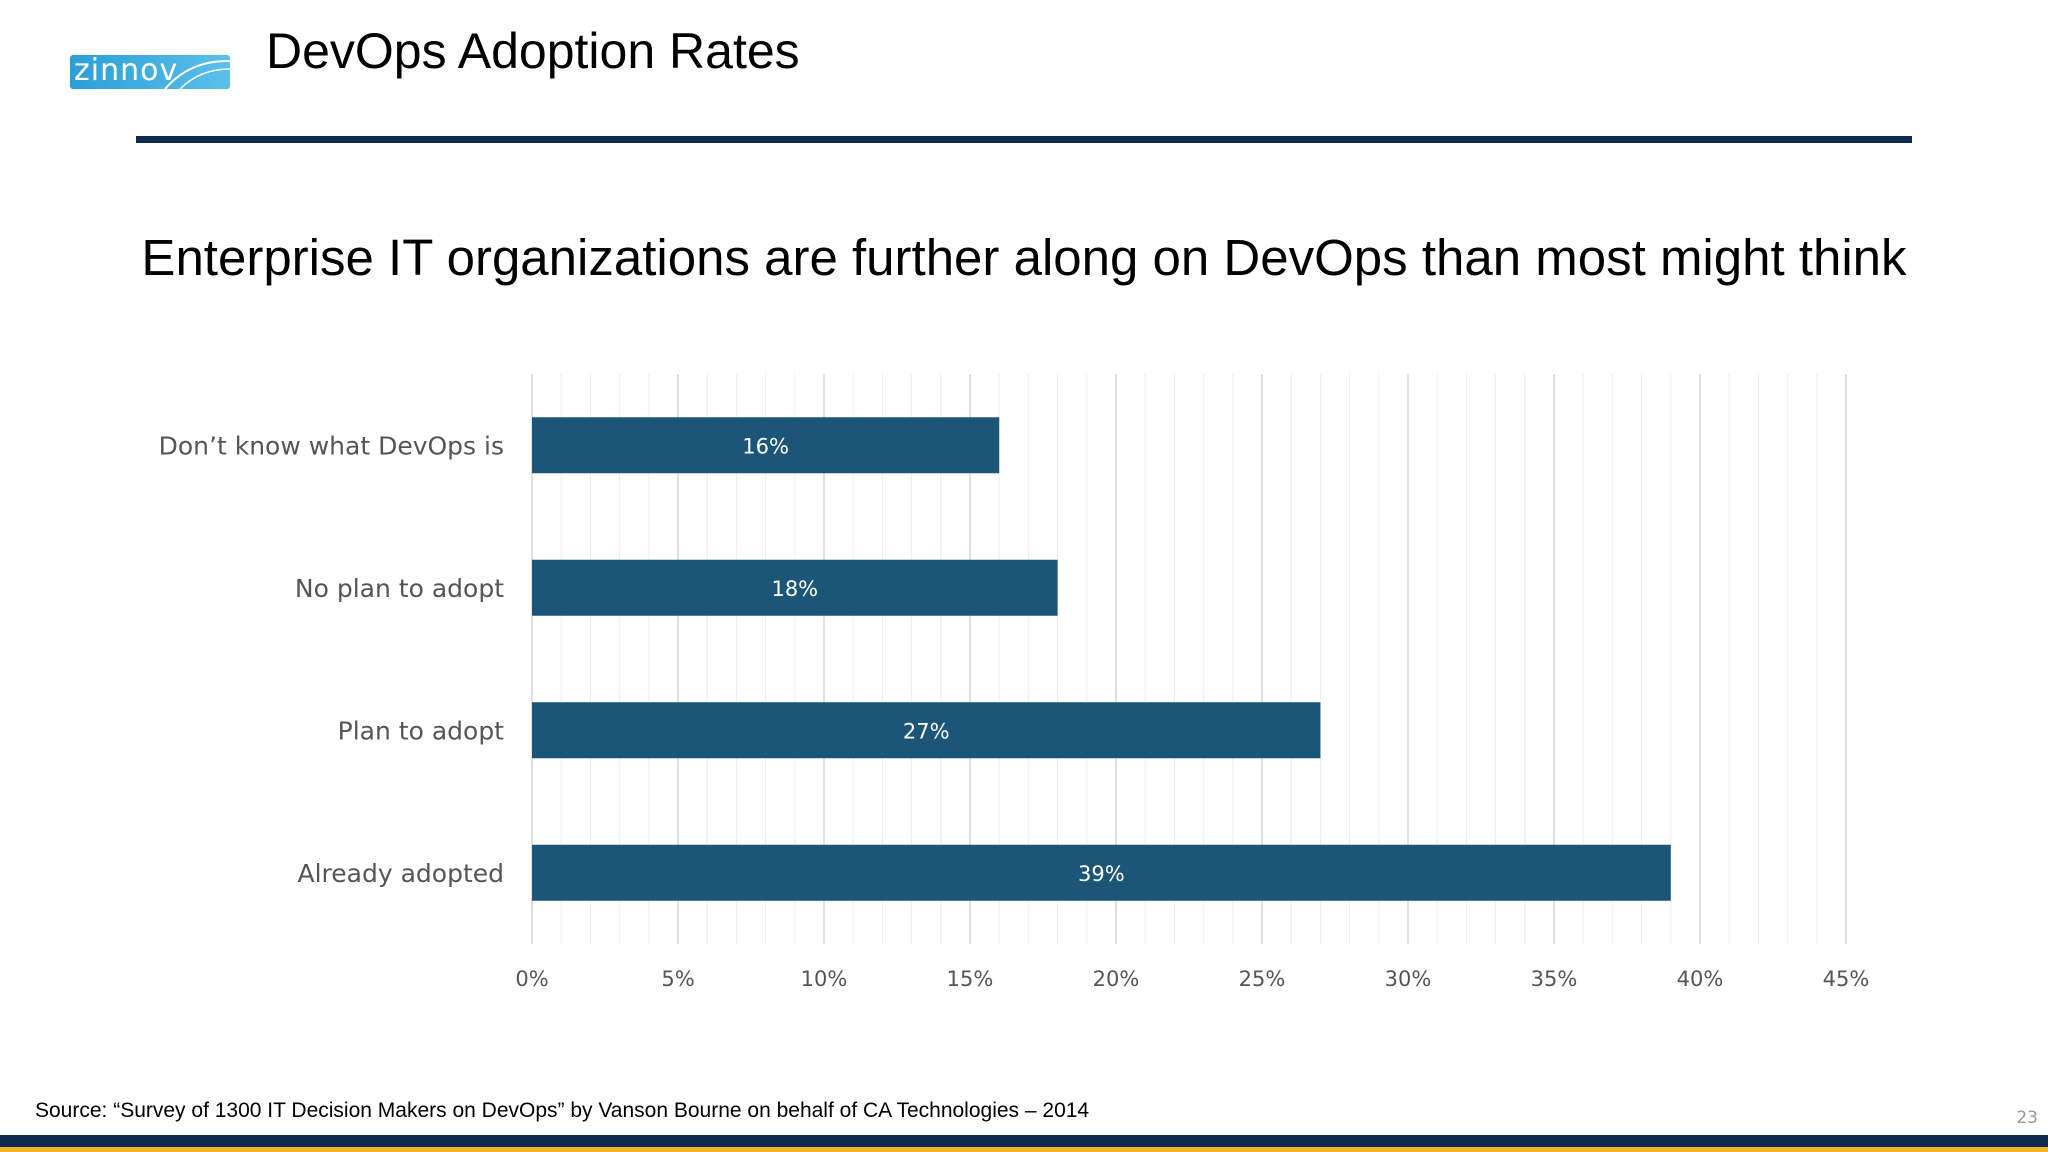 This screenshot has height=1152, width=2048. I want to click on bar-data-label: 39%, so click(1101, 874).